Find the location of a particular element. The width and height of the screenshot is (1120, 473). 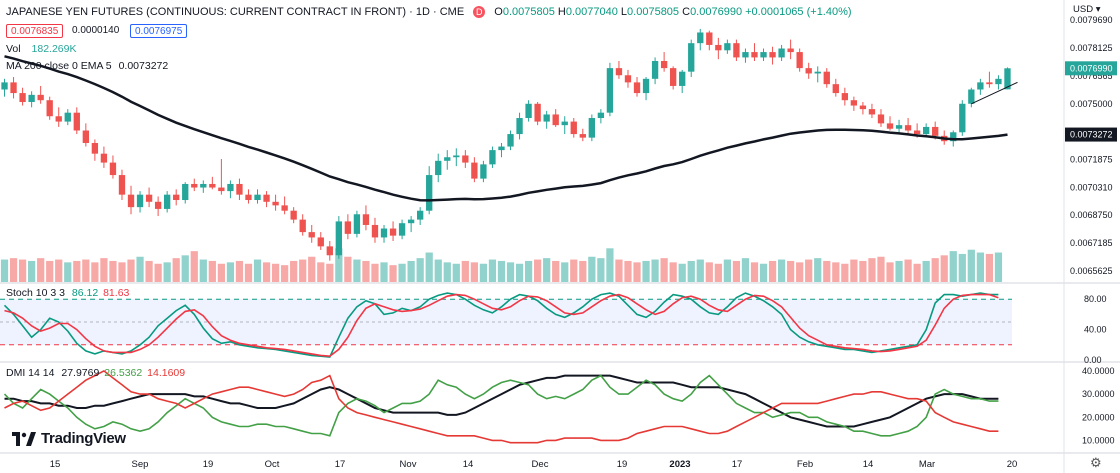

sell-button: 0.0076835 is located at coordinates (35, 31).